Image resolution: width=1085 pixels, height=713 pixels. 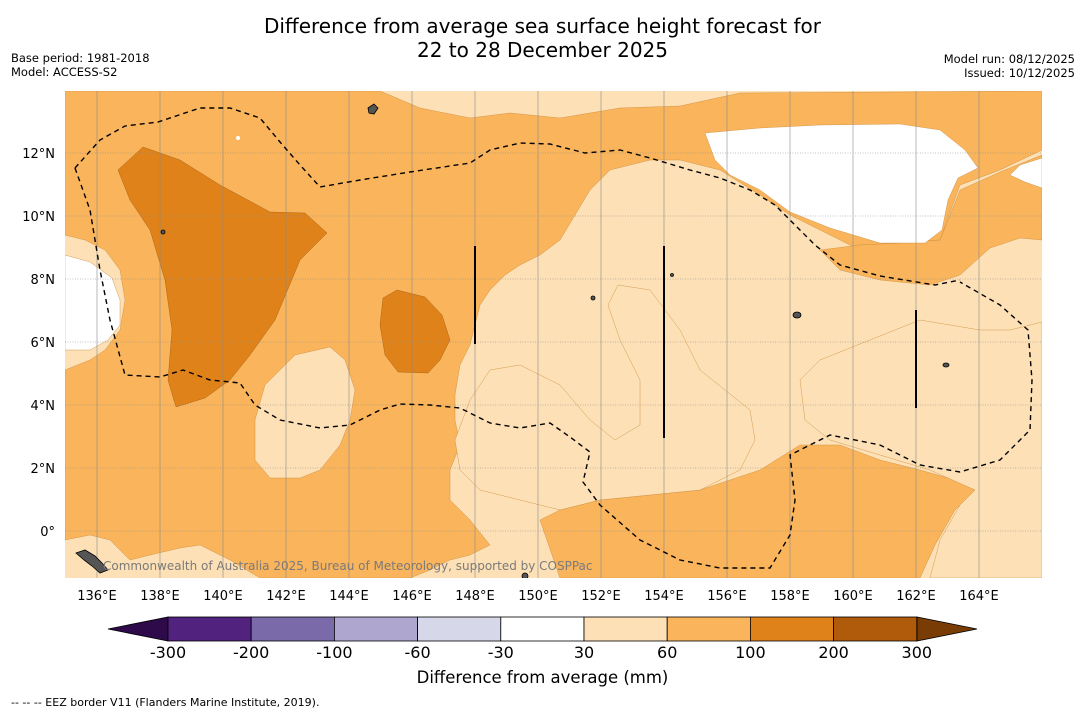 I want to click on x-tick-label: 160°E, so click(x=853, y=596).